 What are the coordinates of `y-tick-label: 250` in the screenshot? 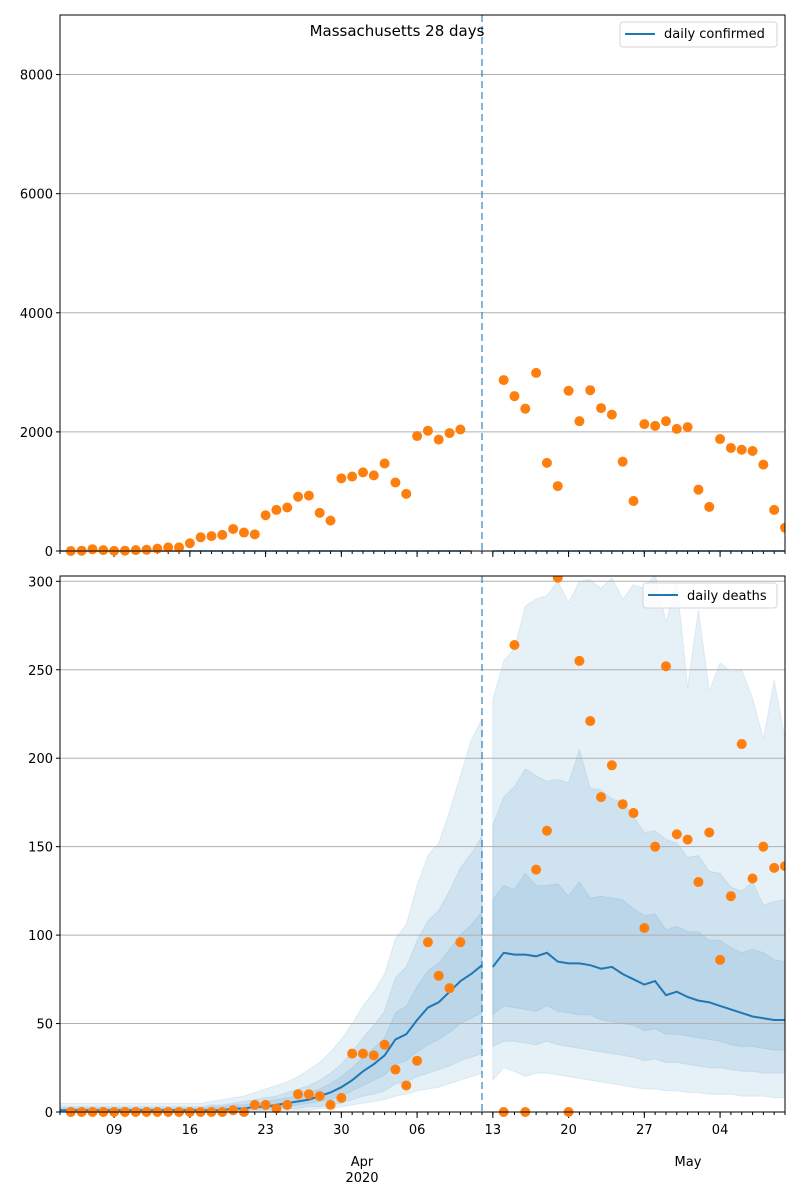 It's located at (40, 671).